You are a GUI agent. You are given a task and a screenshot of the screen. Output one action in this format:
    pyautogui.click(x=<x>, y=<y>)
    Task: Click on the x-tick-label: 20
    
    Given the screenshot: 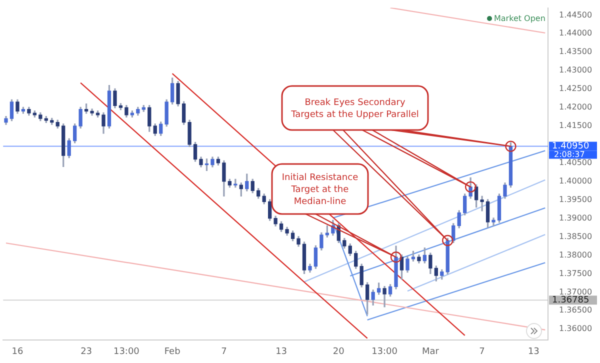 What is the action you would take?
    pyautogui.click(x=338, y=351)
    